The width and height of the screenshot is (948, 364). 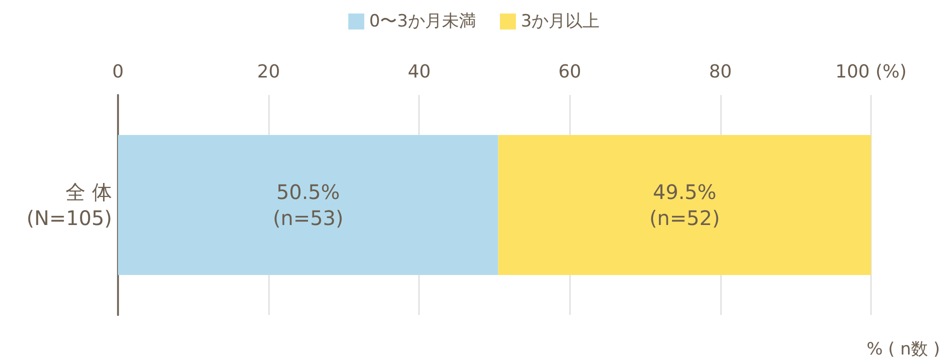 I want to click on x-axis-title: % ( n数 ), so click(x=903, y=350).